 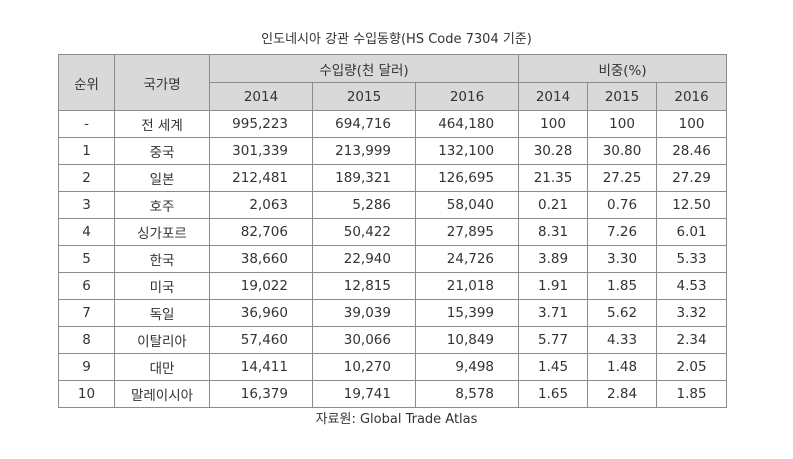 I want to click on cell-share-2015: 3.30, so click(x=622, y=259).